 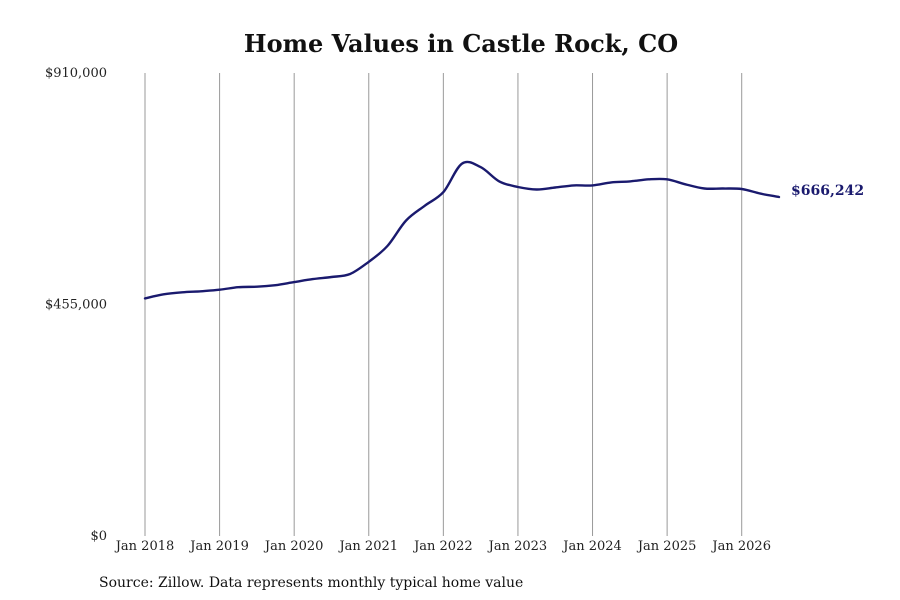 What do you see at coordinates (98, 536) in the screenshot?
I see `y-tick-label: $0` at bounding box center [98, 536].